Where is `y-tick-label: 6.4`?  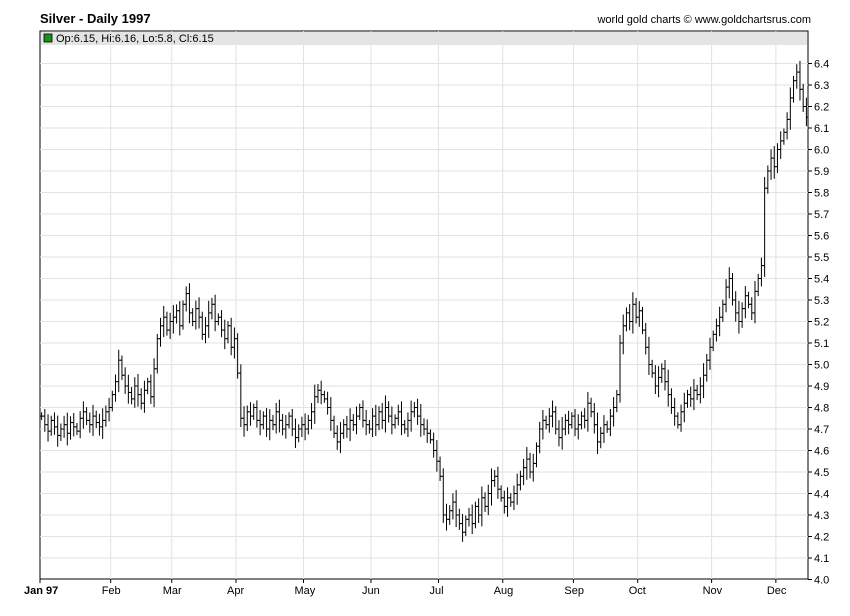
y-tick-label: 6.4 is located at coordinates (821, 65).